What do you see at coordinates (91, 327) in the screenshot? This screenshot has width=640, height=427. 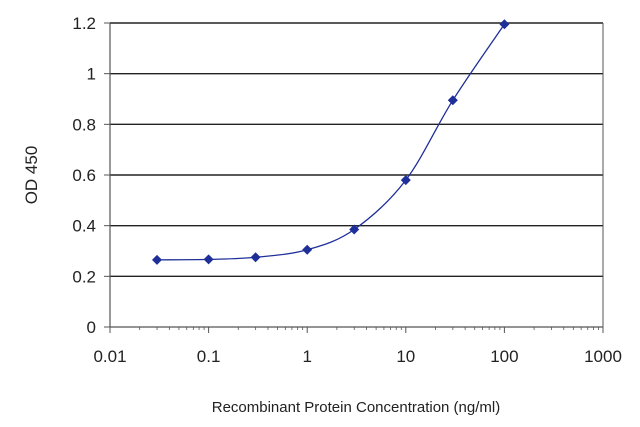 I see `y-tick-label: 0` at bounding box center [91, 327].